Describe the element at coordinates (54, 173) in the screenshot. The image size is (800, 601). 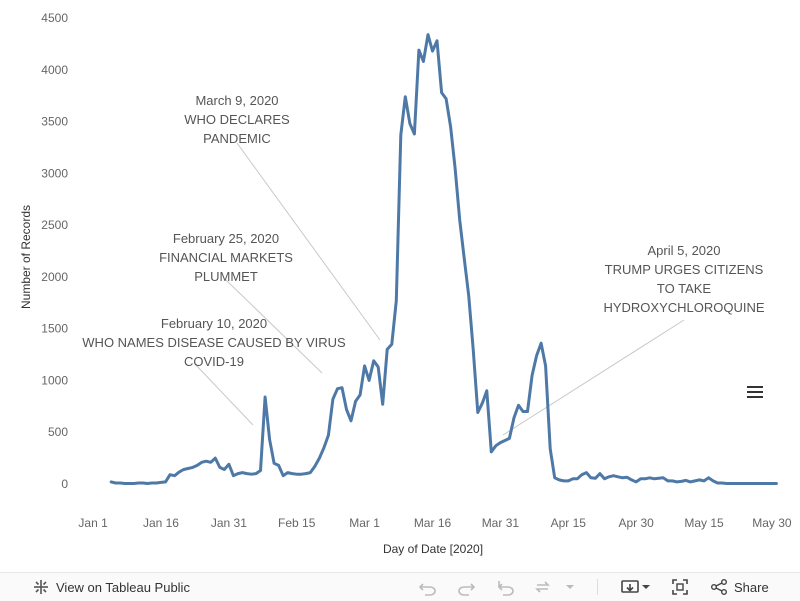
I see `y-tick-label: 3000` at that location.